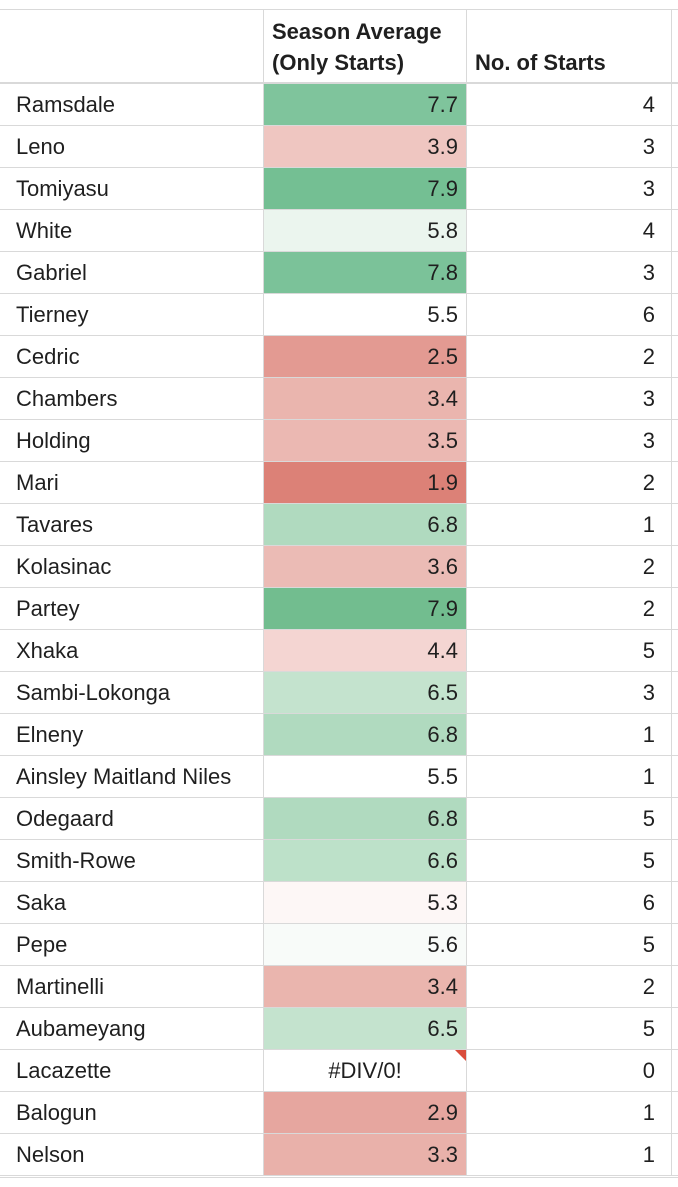  Describe the element at coordinates (365, 945) in the screenshot. I see `season-average-cell: 5.6` at that location.